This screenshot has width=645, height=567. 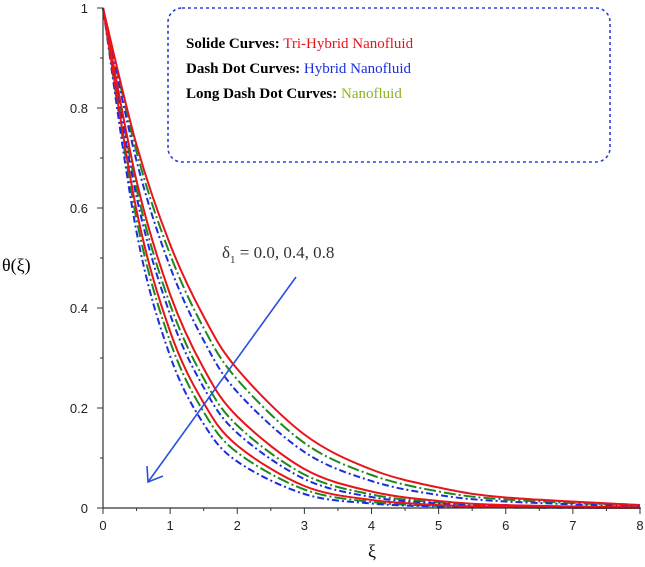 What do you see at coordinates (371, 525) in the screenshot?
I see `x-tick-label: 4` at bounding box center [371, 525].